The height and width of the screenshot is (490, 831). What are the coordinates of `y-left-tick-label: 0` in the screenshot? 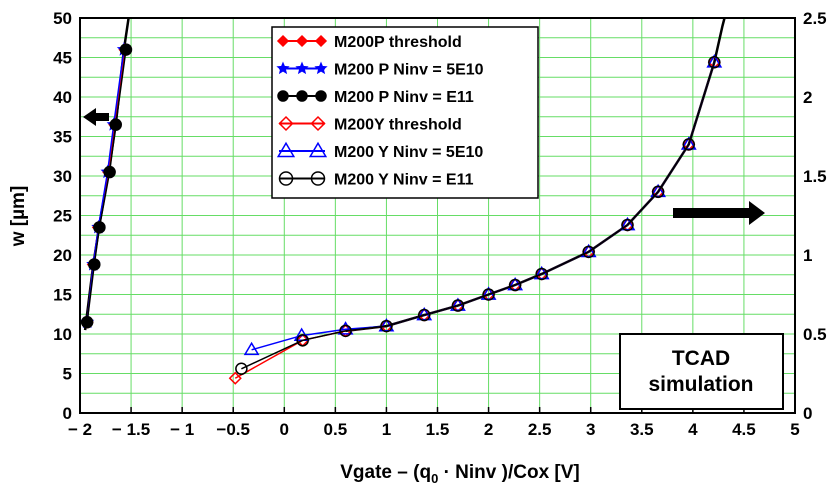 It's located at (67, 413).